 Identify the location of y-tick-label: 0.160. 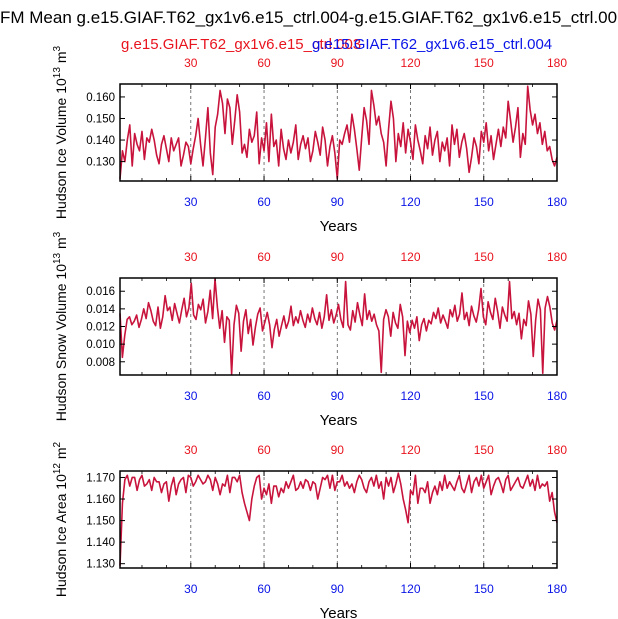
(100, 98).